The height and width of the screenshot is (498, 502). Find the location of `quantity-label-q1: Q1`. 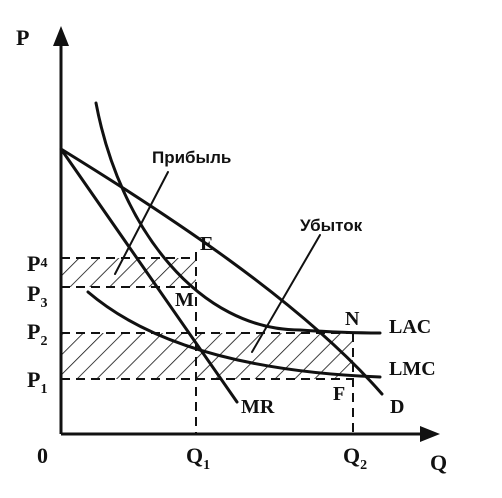

quantity-label-q1: Q1 is located at coordinates (198, 458).